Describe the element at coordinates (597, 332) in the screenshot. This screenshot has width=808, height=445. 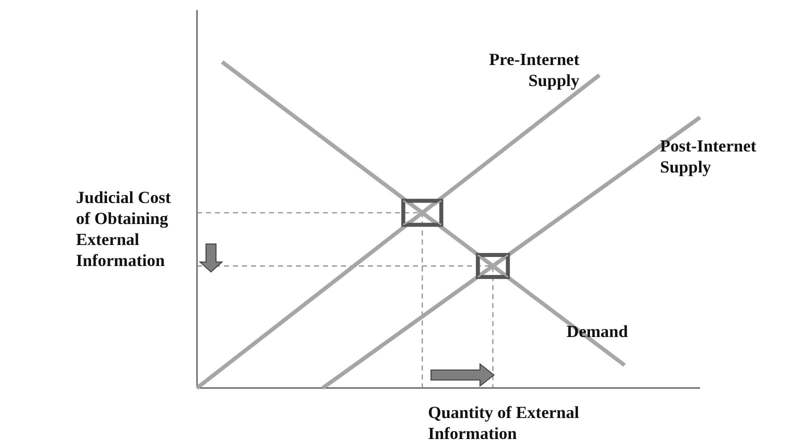
I see `series-label: Demand` at that location.